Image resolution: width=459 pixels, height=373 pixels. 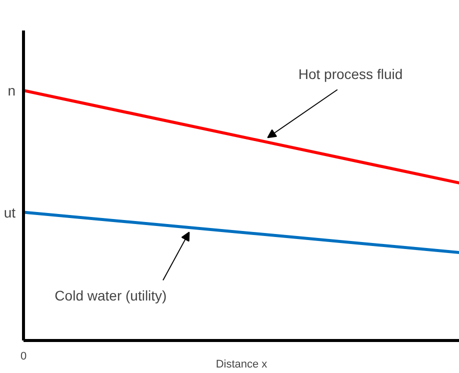 What do you see at coordinates (350, 74) in the screenshot?
I see `text: Hot process fluid` at bounding box center [350, 74].